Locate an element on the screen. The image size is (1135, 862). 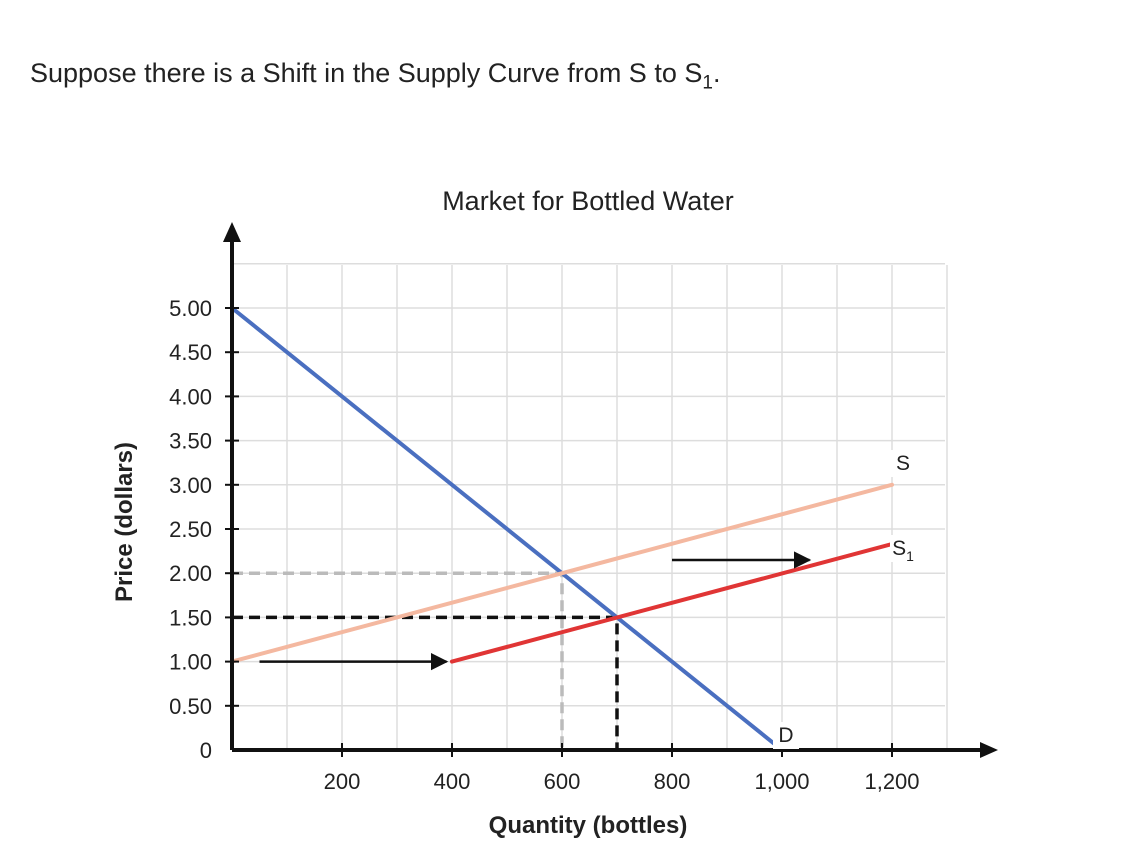
reference-dashed-line is located at coordinates (425, 682).